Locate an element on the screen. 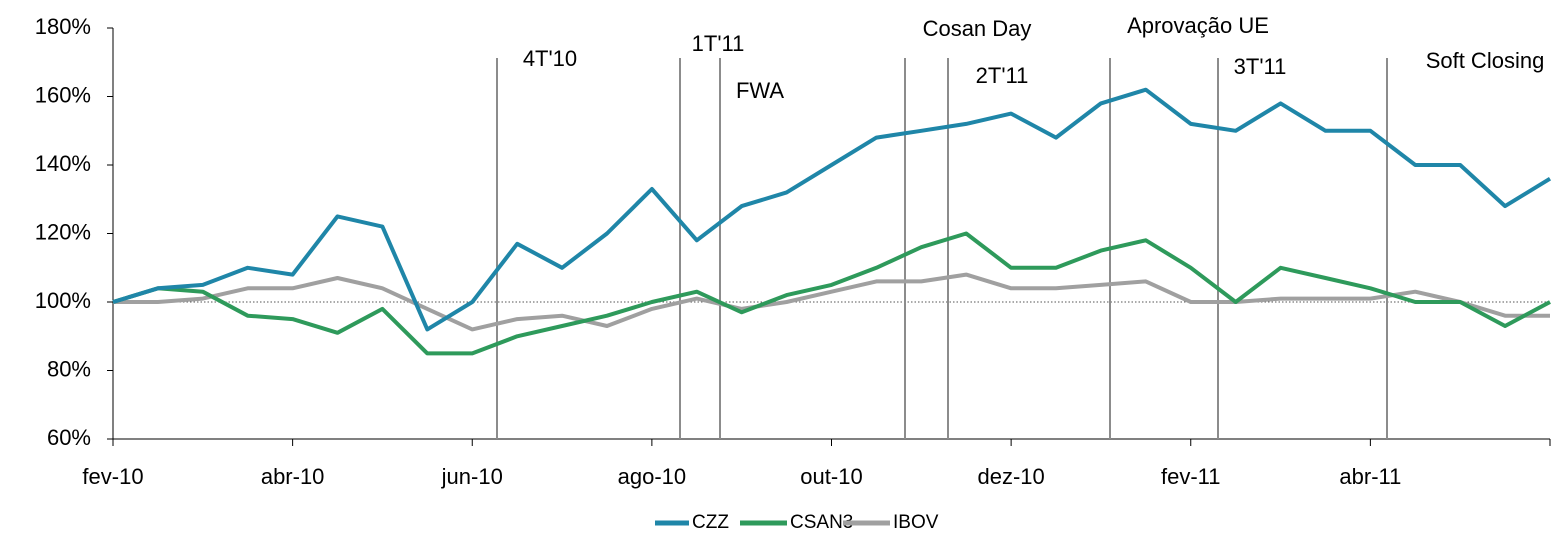  x-tick-label: fev-10 is located at coordinates (112, 476).